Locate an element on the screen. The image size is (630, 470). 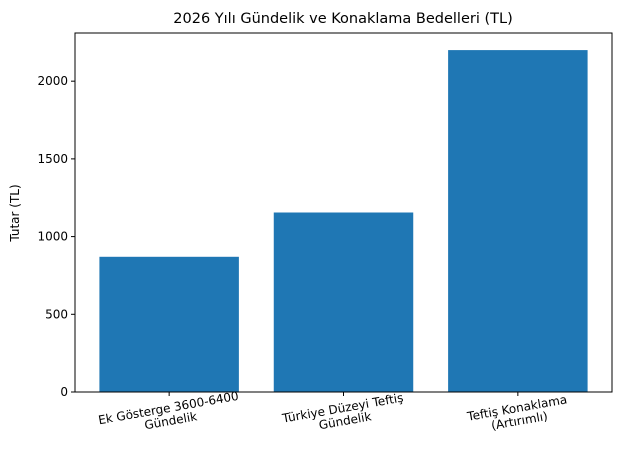
y-tick-label: 1000 is located at coordinates (52, 237).